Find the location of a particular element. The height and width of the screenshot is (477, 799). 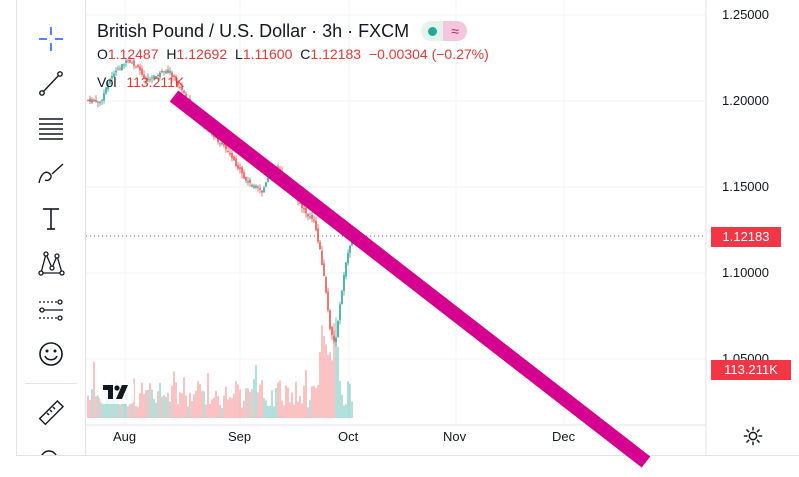

market-open-icon is located at coordinates (432, 31).